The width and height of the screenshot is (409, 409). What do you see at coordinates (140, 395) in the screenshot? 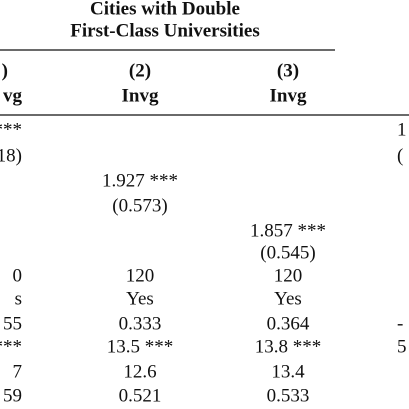
I see `table-cell: 0.521` at bounding box center [140, 395].